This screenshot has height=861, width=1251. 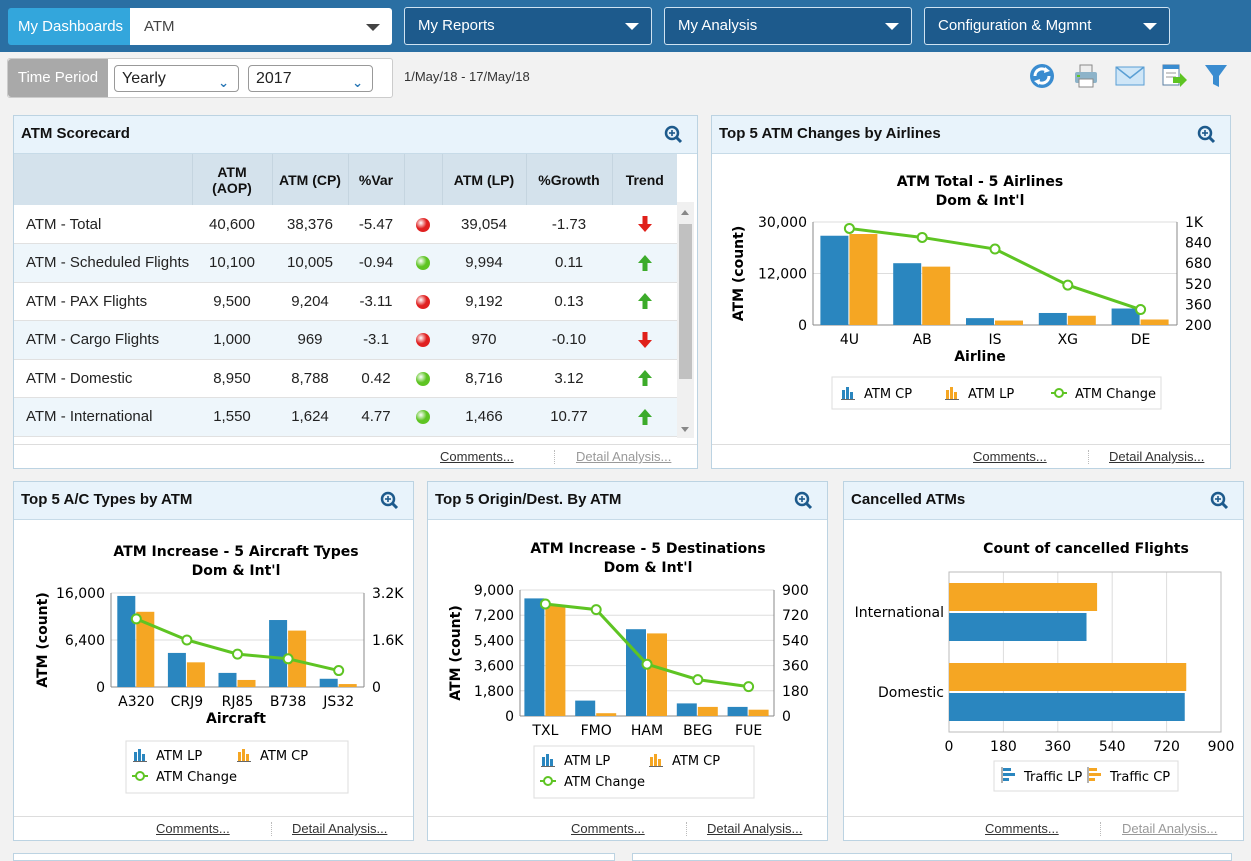 What do you see at coordinates (685, 301) in the screenshot?
I see `scroll-thumb` at bounding box center [685, 301].